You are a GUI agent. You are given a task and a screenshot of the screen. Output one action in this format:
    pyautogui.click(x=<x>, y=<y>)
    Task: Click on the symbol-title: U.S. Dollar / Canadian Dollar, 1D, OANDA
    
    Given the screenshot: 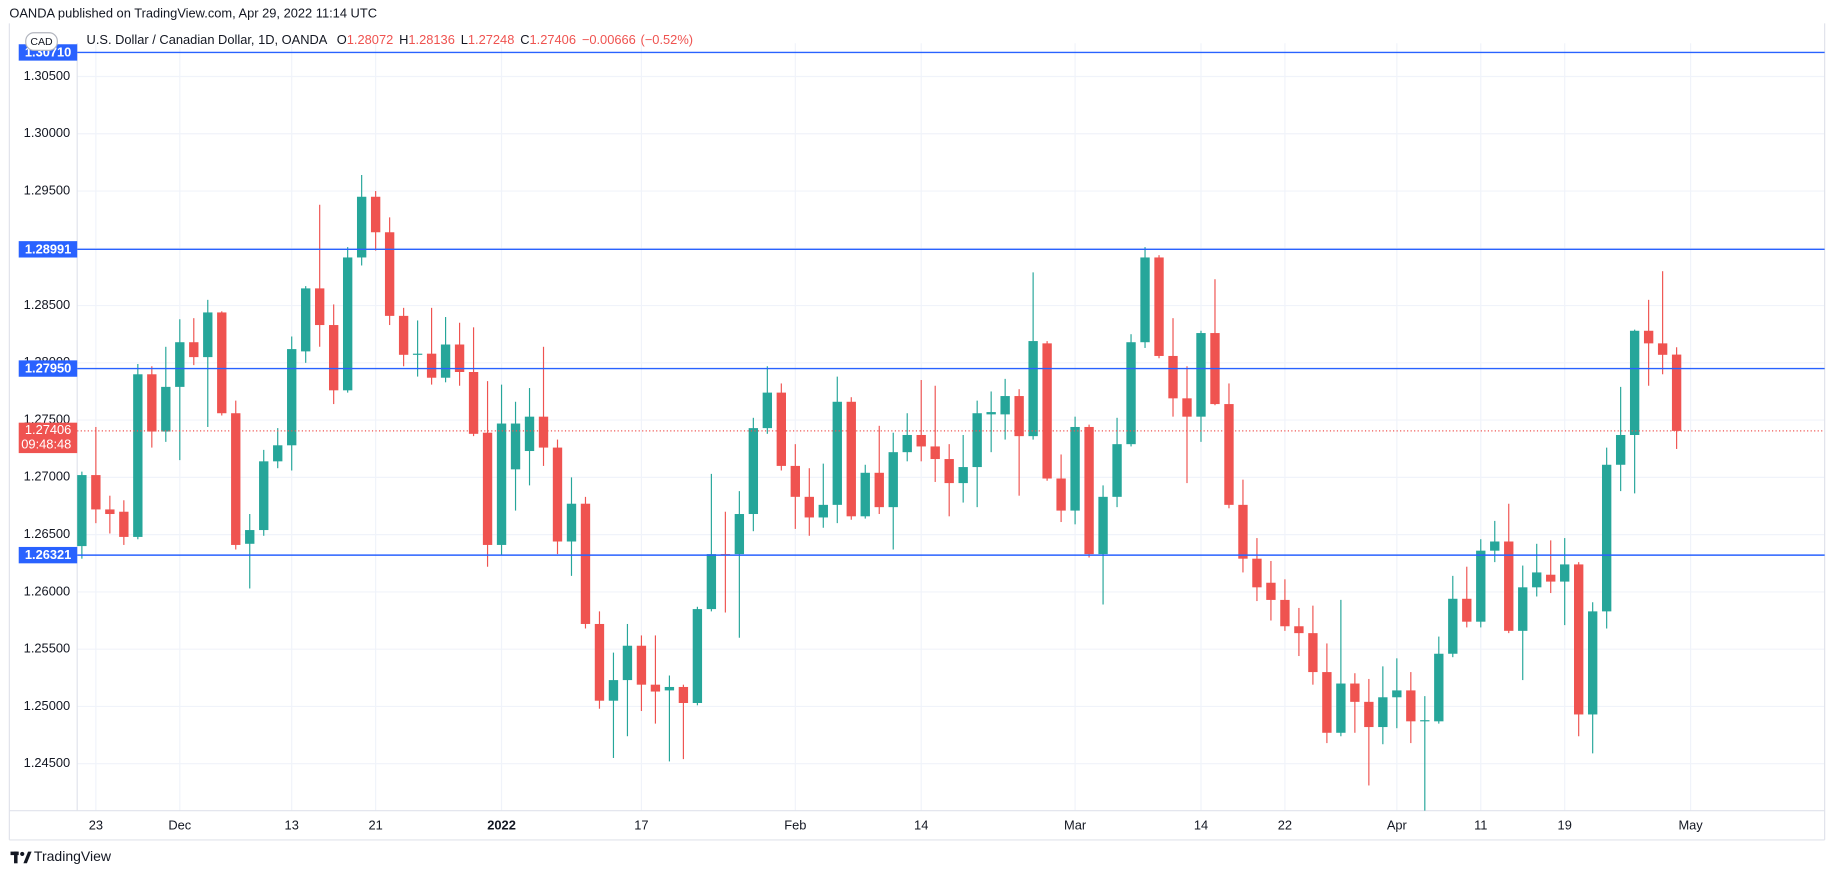 What is the action you would take?
    pyautogui.click(x=207, y=39)
    